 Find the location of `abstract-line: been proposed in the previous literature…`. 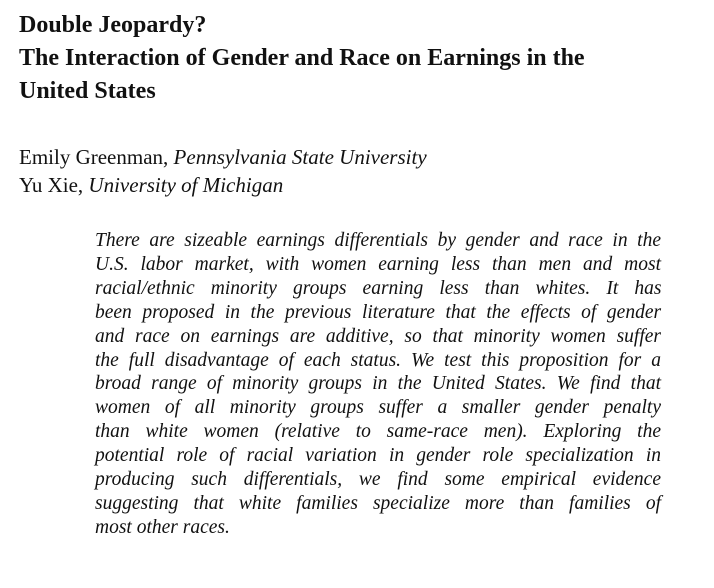

abstract-line: been proposed in the previous literature… is located at coordinates (378, 312).